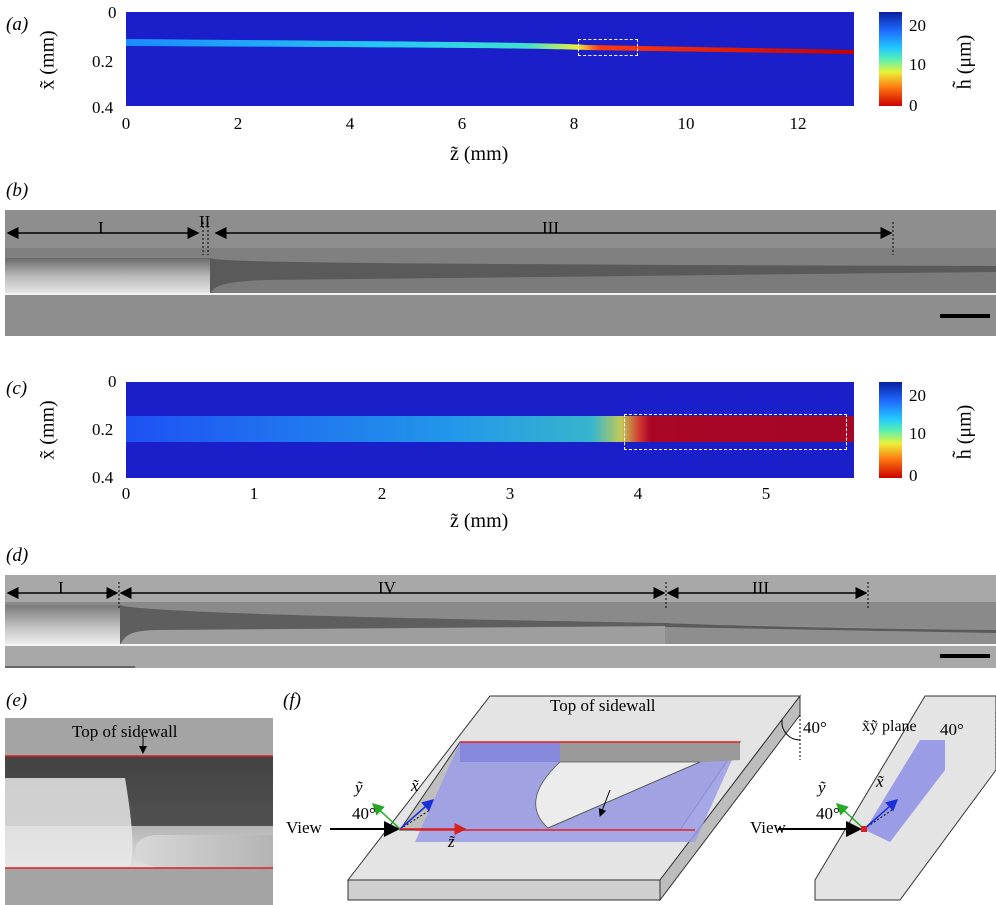  Describe the element at coordinates (364, 813) in the screenshot. I see `panel-f-angle-label: 40°` at that location.